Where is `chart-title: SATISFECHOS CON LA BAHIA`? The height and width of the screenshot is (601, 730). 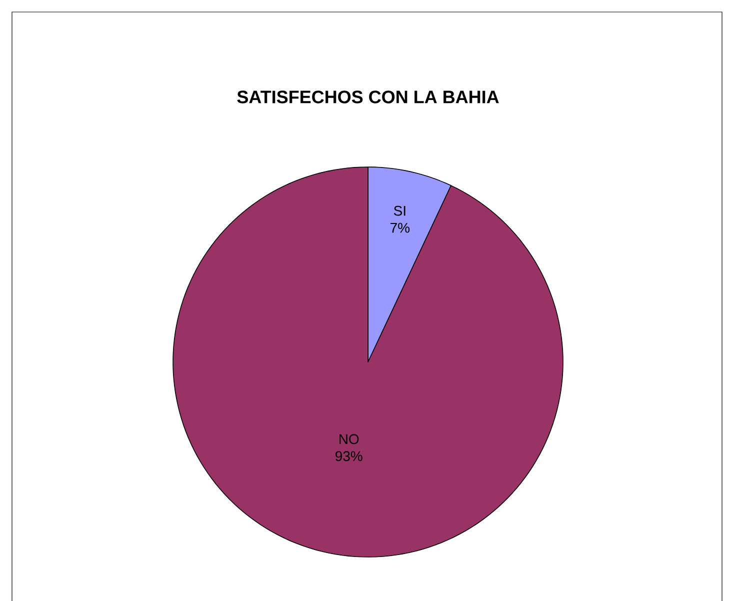
chart-title: SATISFECHOS CON LA BAHIA is located at coordinates (368, 97).